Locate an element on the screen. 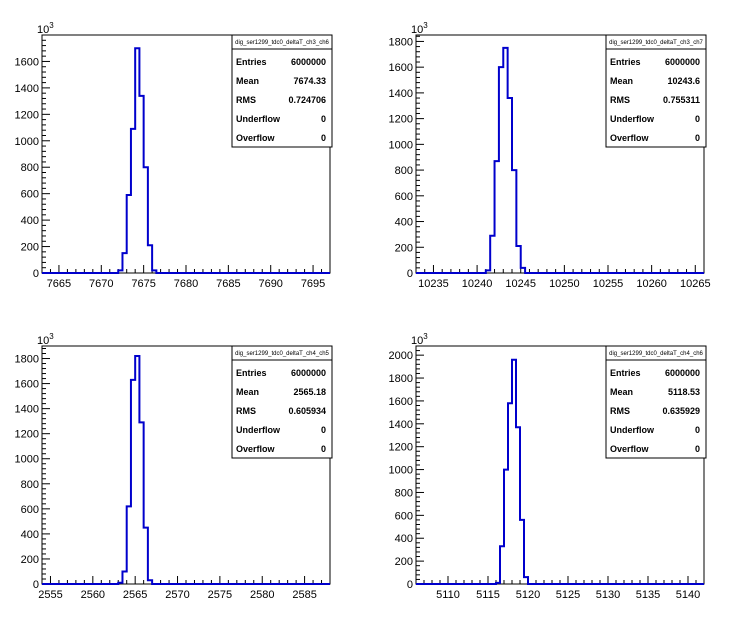 The width and height of the screenshot is (746, 622). x-tick-label: 2555 is located at coordinates (50, 595).